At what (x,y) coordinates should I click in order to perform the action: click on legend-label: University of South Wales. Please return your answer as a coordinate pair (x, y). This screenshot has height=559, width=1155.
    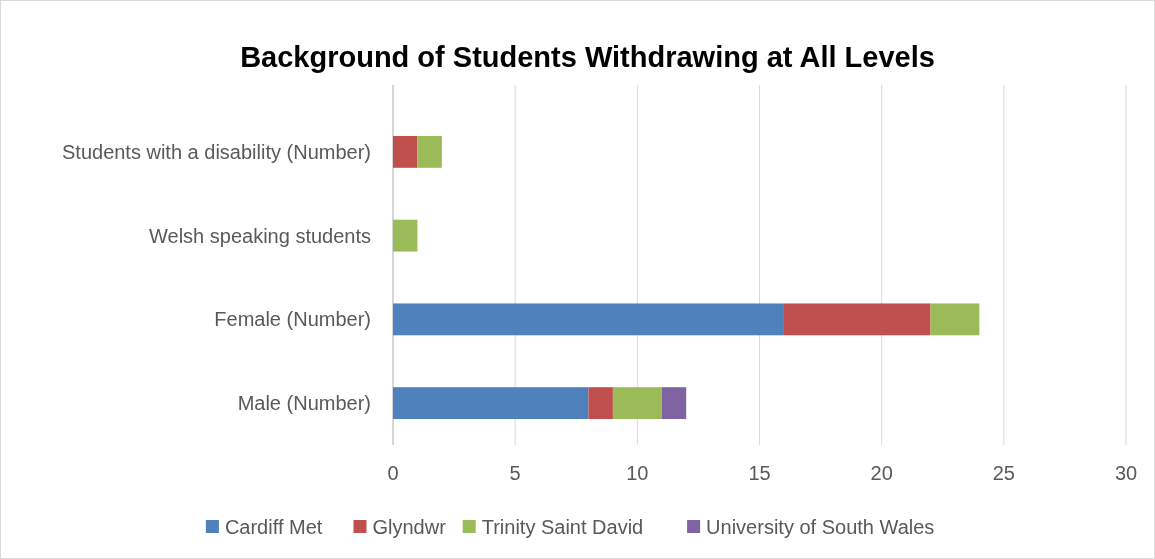
    Looking at the image, I should click on (820, 527).